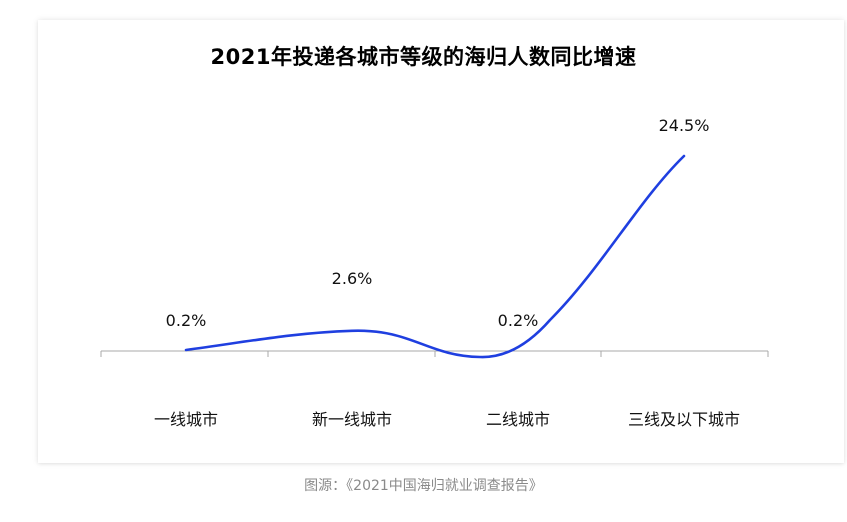  I want to click on data-label: 24.5%, so click(684, 125).